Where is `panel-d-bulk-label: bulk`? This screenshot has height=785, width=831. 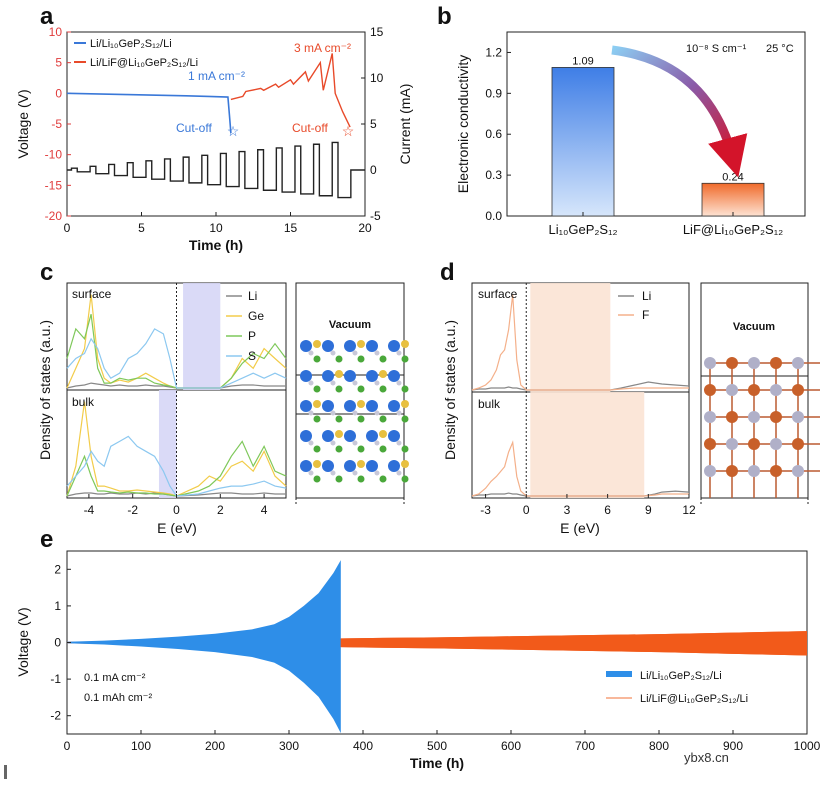
panel-d-bulk-label: bulk is located at coordinates (489, 404).